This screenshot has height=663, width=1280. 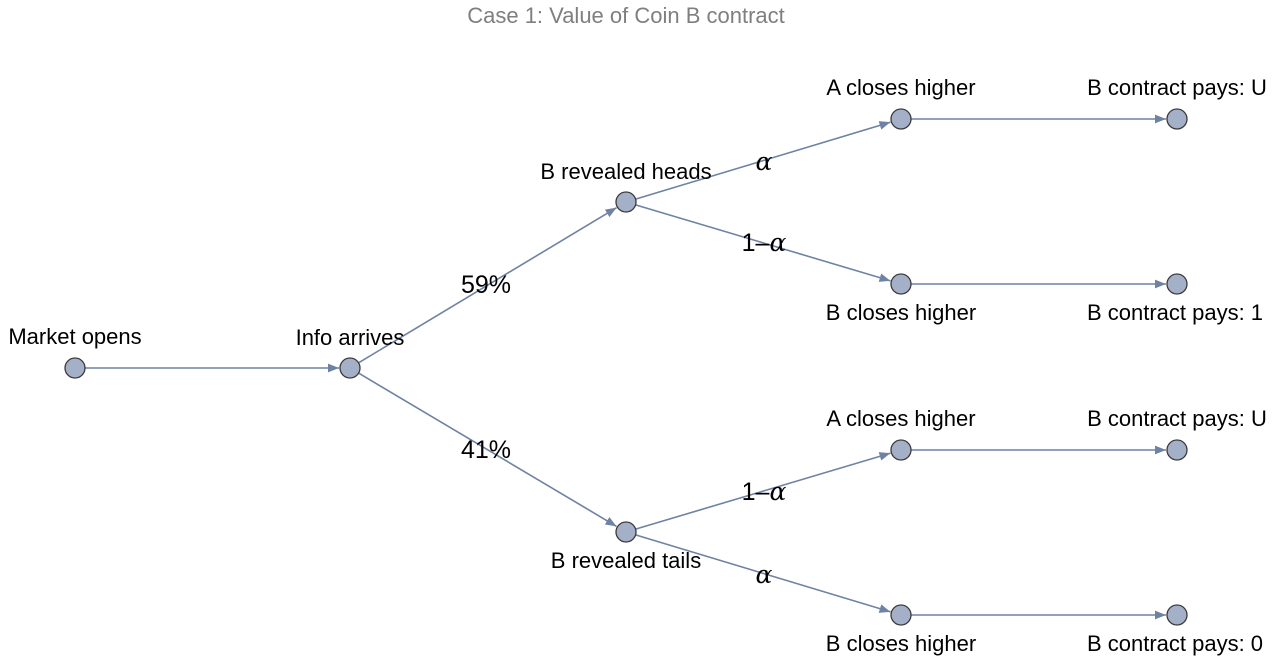 What do you see at coordinates (1177, 119) in the screenshot?
I see `node-payout-heads-a` at bounding box center [1177, 119].